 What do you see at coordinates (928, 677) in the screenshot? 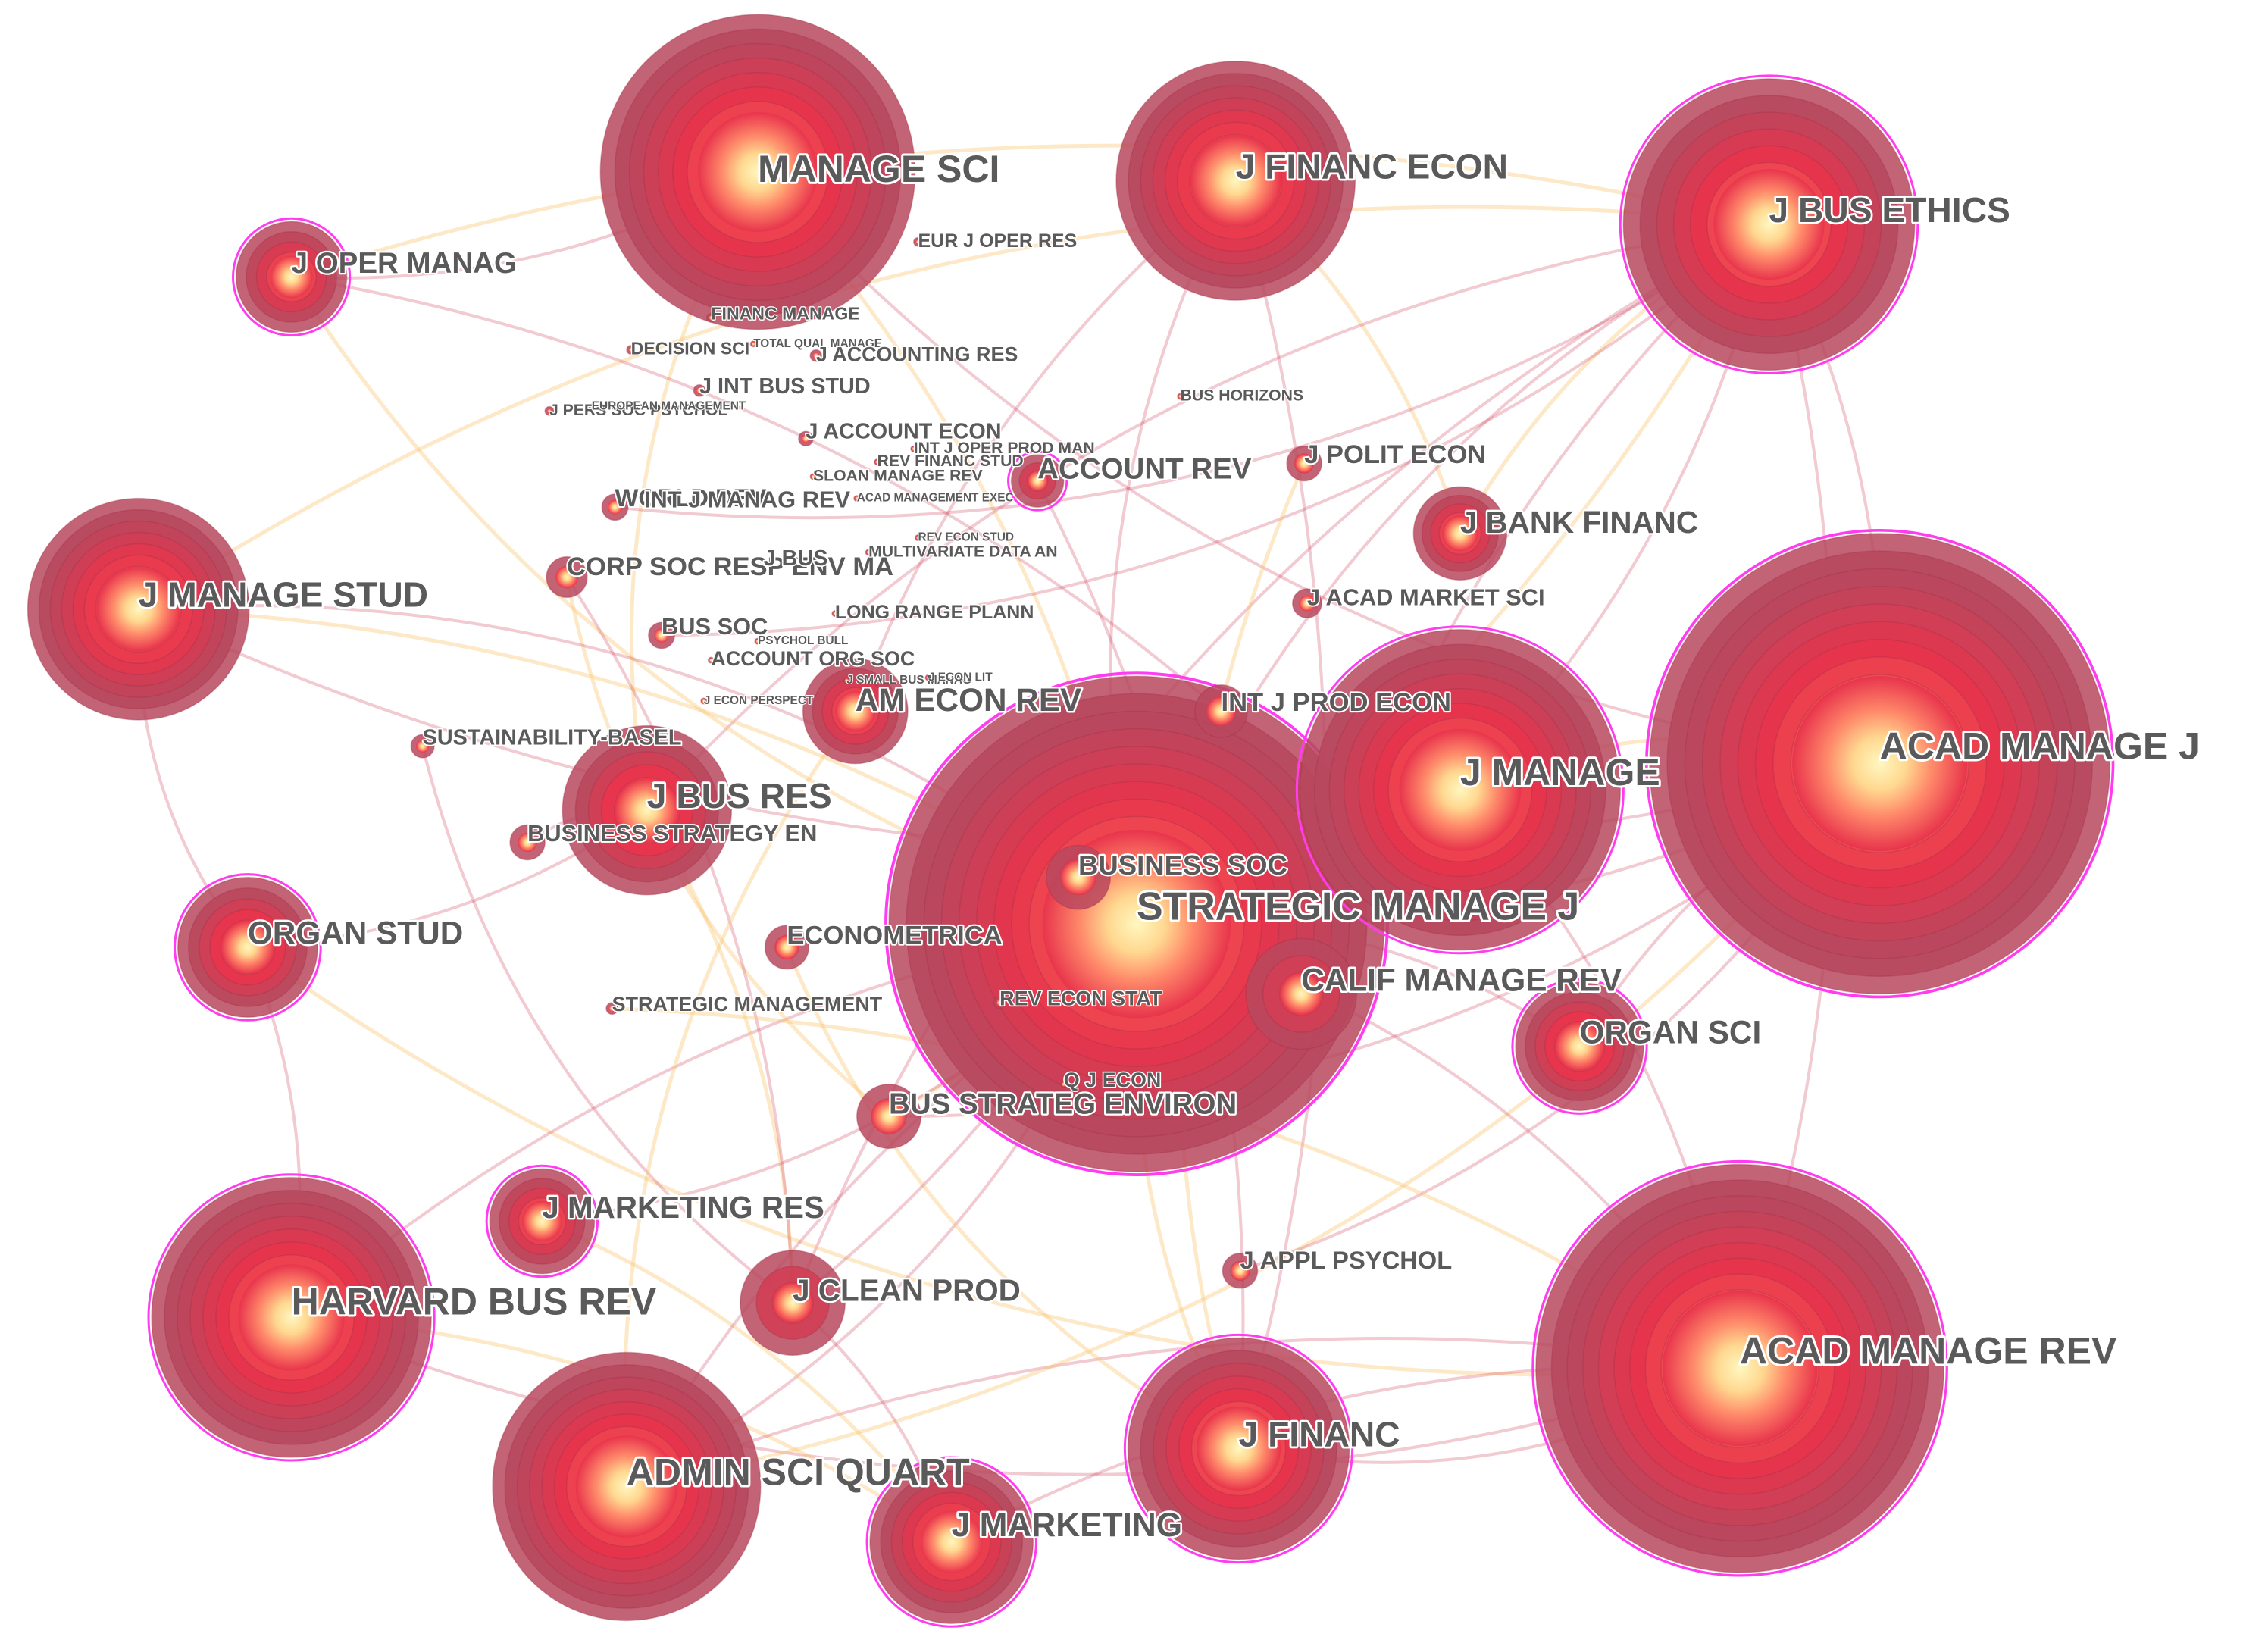
I see `node-j-econ-lit` at bounding box center [928, 677].